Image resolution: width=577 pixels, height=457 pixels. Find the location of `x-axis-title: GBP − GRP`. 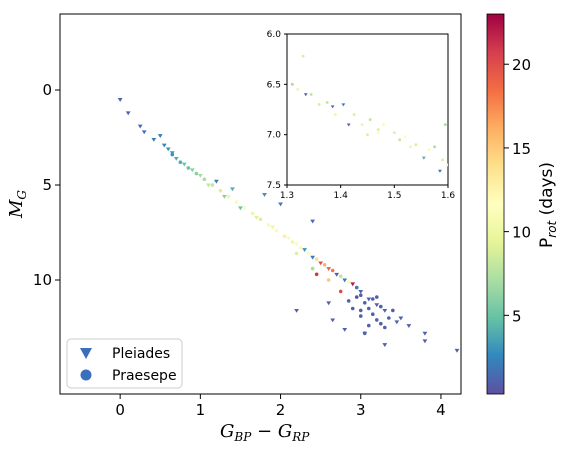

x-axis-title: GBP − GRP is located at coordinates (265, 432).